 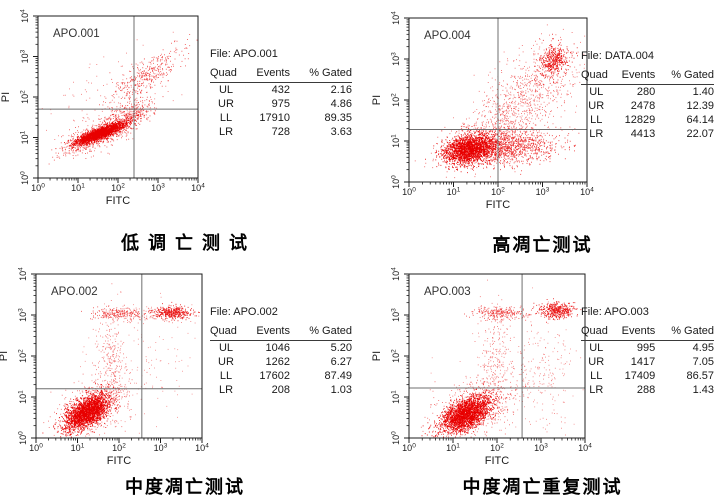 I want to click on stats-row: LL 17409 86.57, so click(x=647, y=376).